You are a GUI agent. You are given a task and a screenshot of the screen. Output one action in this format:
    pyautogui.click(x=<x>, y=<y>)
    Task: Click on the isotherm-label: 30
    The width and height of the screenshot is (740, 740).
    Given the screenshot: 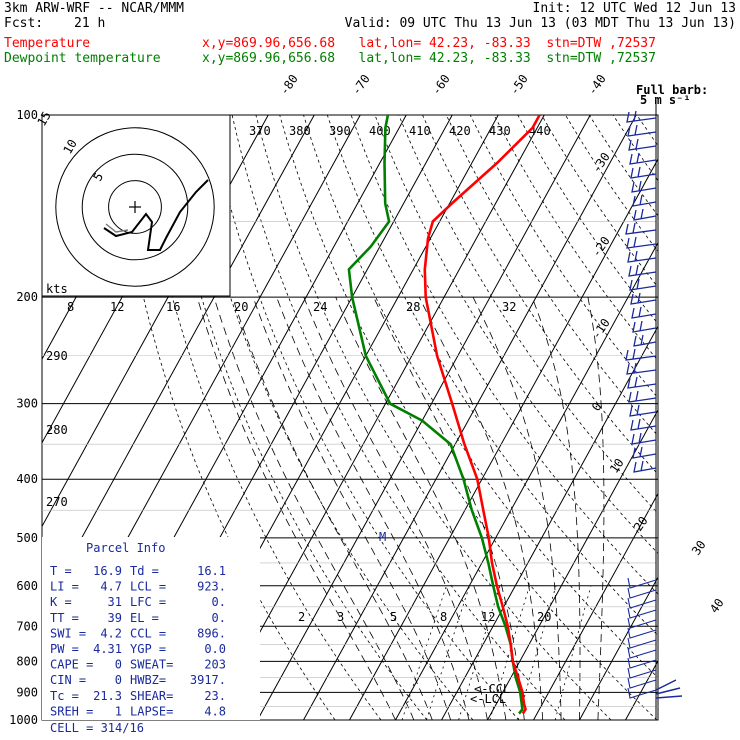 What is the action you would take?
    pyautogui.click(x=699, y=548)
    